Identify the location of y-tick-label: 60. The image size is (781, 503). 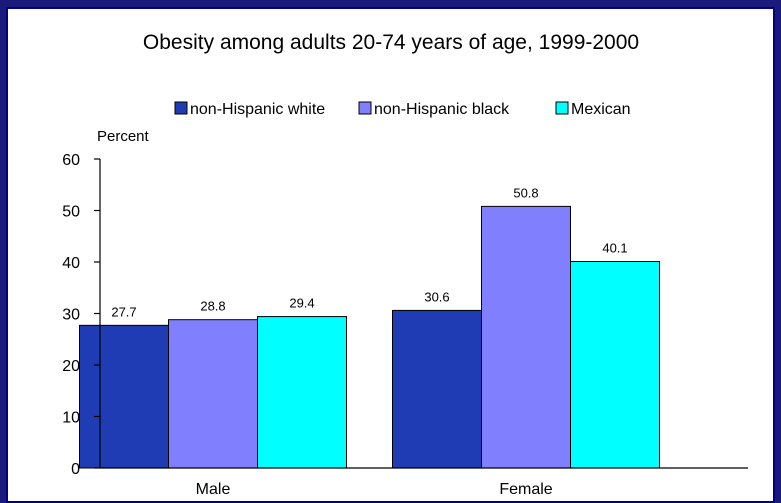
(71, 160).